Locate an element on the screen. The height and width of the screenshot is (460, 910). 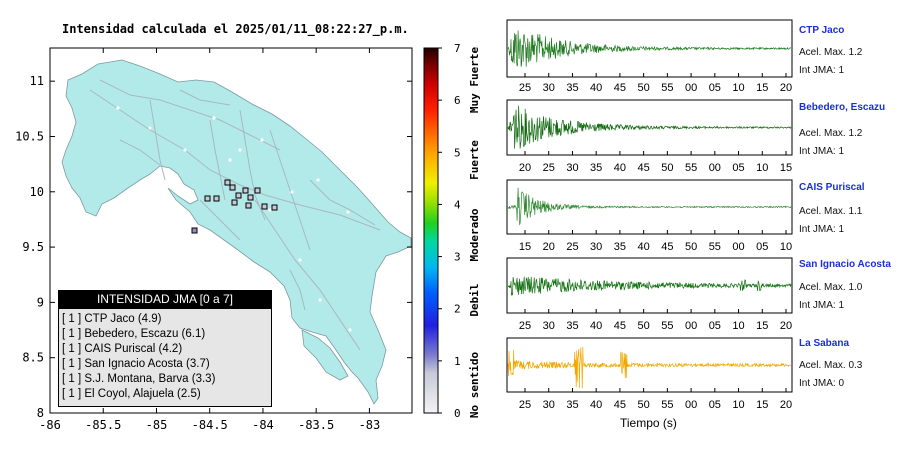
acel-max: Acel. Max. 1.2 is located at coordinates (831, 52).